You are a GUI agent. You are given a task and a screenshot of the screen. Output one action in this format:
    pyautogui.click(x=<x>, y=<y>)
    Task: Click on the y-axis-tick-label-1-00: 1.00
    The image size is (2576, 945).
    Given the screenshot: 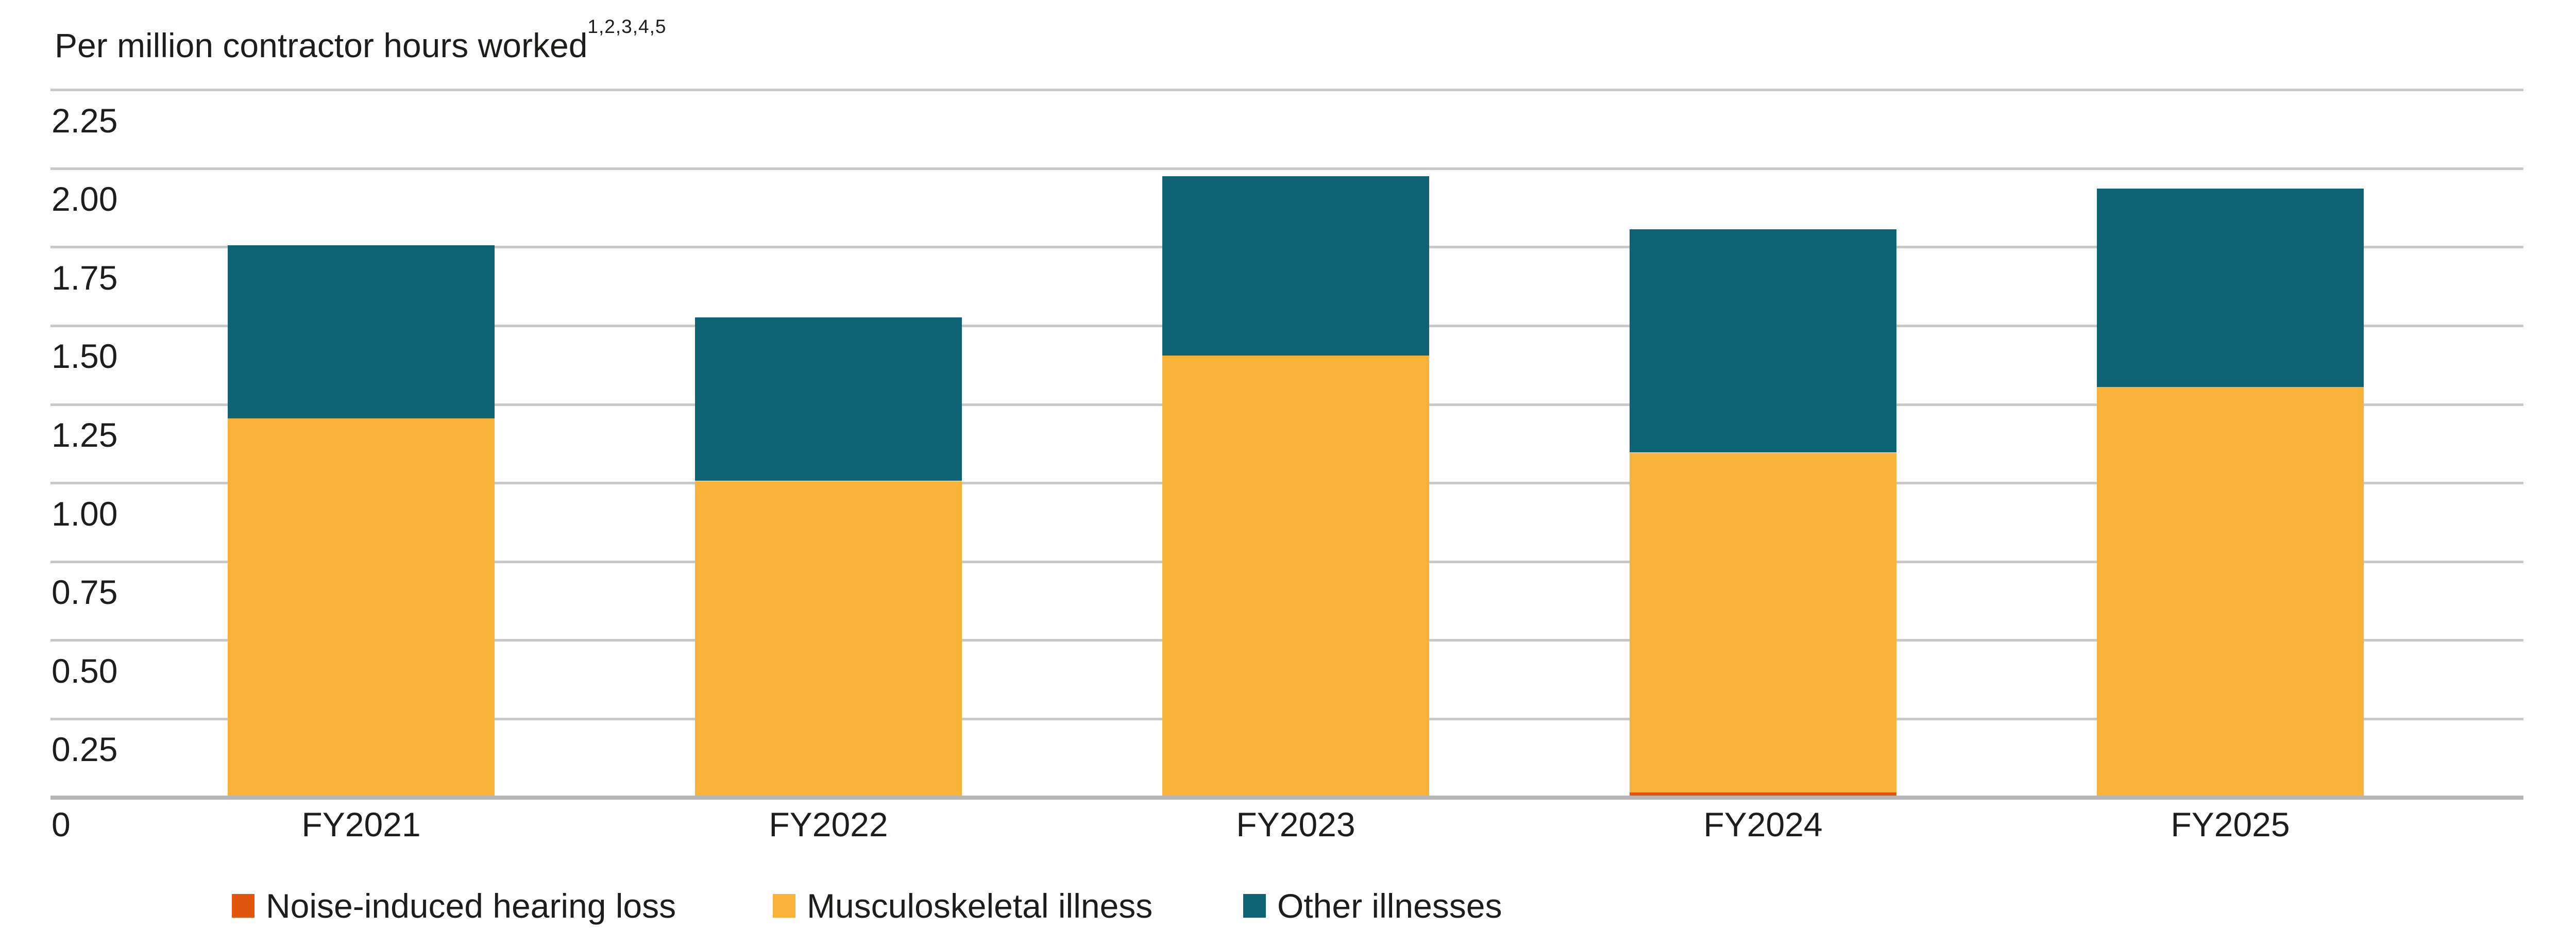 What is the action you would take?
    pyautogui.click(x=85, y=514)
    